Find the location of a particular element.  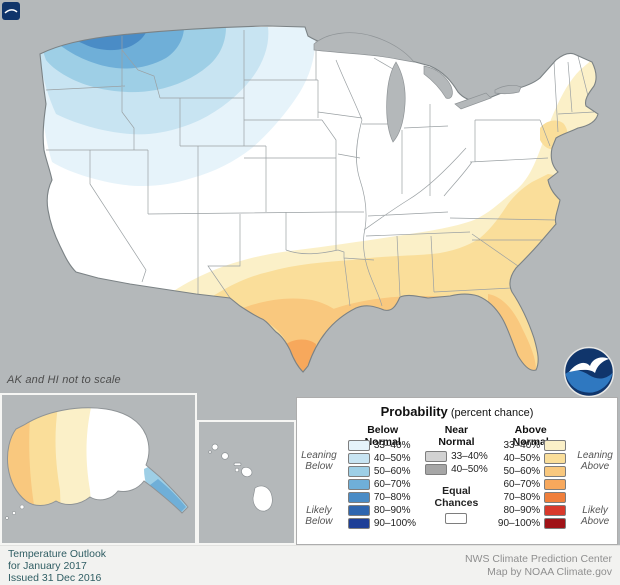

footer-title-line2: for January 2017 is located at coordinates (47, 566).